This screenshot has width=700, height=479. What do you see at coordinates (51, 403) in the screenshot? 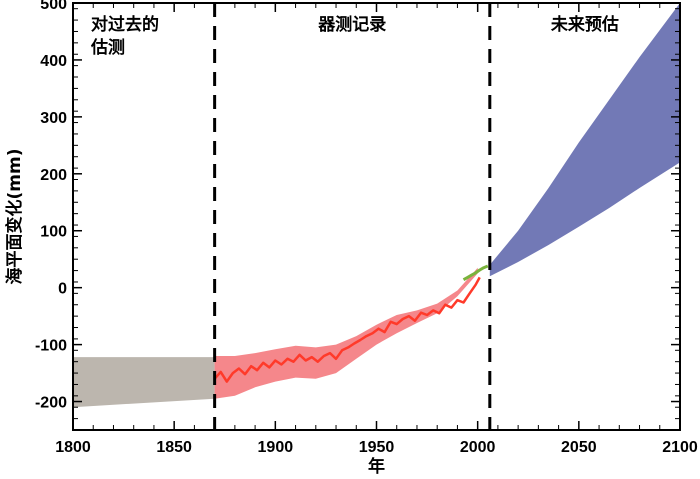
I see `y-tick-label: -200` at bounding box center [51, 403].